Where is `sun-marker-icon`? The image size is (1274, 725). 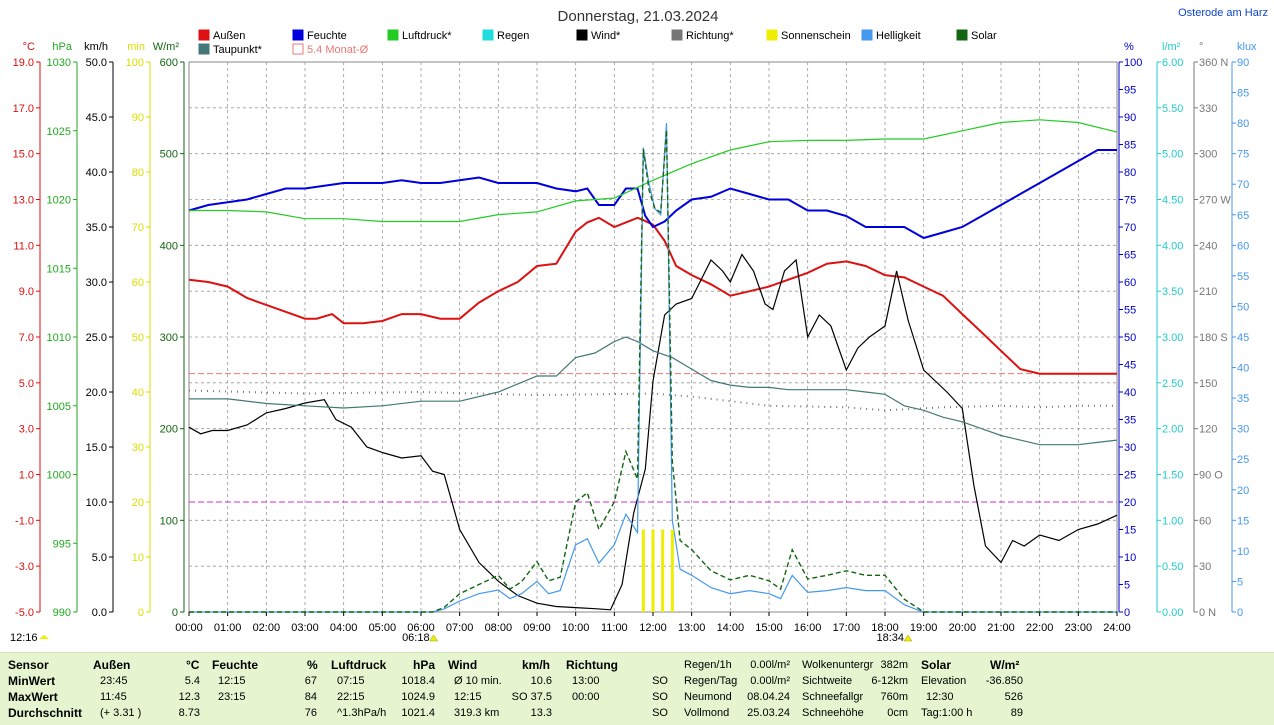 sun-marker-icon is located at coordinates (434, 638).